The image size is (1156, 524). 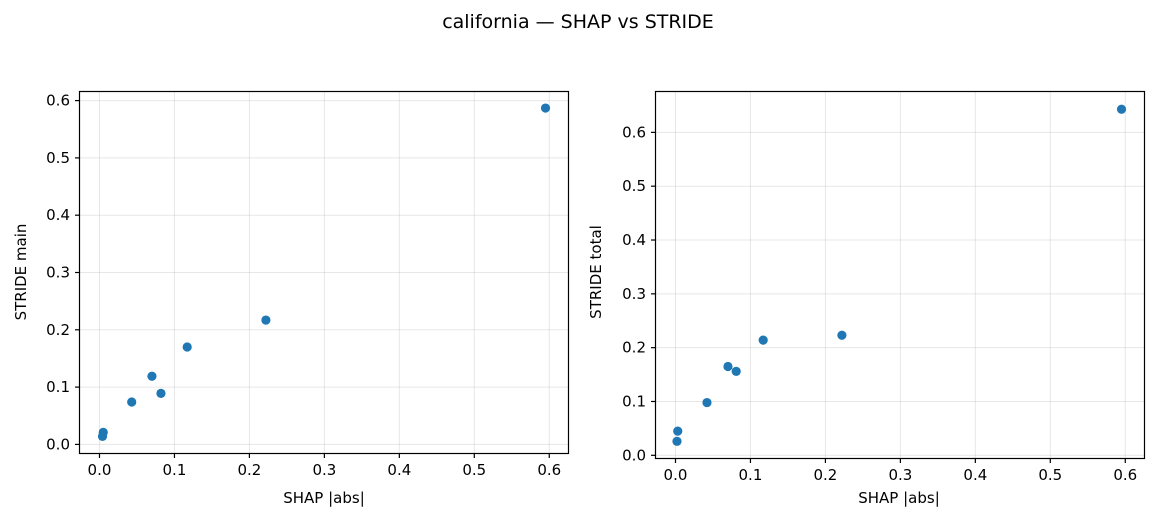 I want to click on left-y-tick-label: 0.1, so click(x=58, y=387).